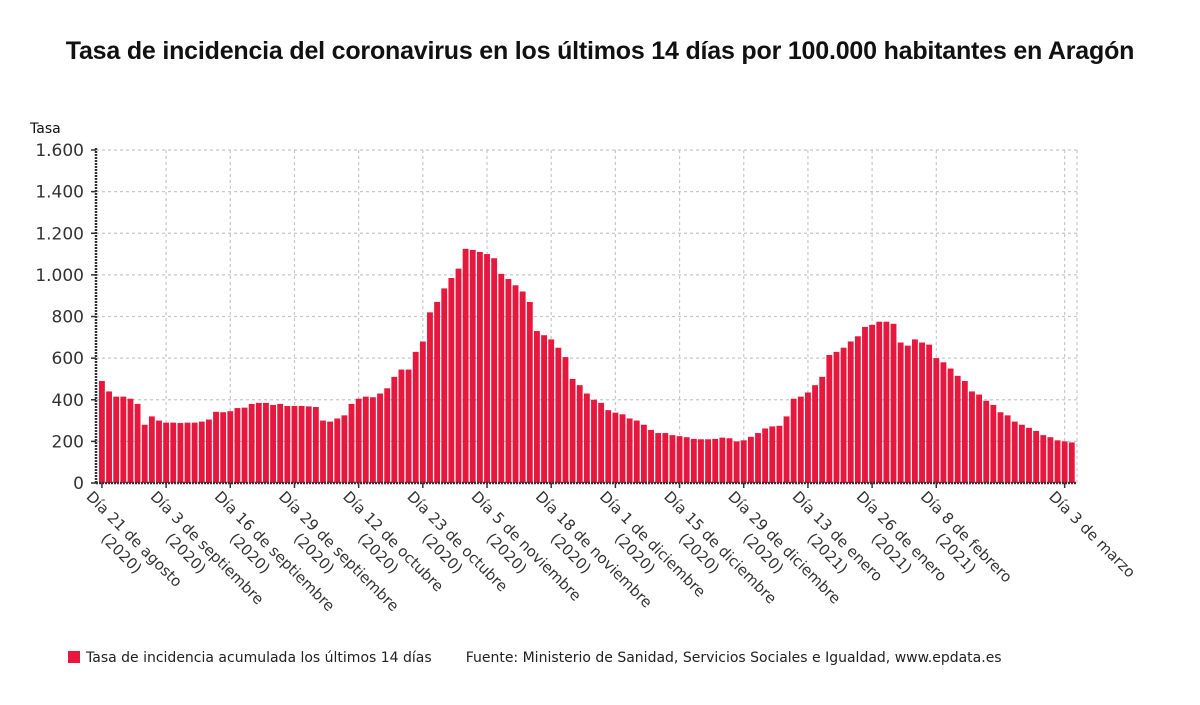 The width and height of the screenshot is (1200, 705). I want to click on y-tick-label: 600, so click(68, 359).